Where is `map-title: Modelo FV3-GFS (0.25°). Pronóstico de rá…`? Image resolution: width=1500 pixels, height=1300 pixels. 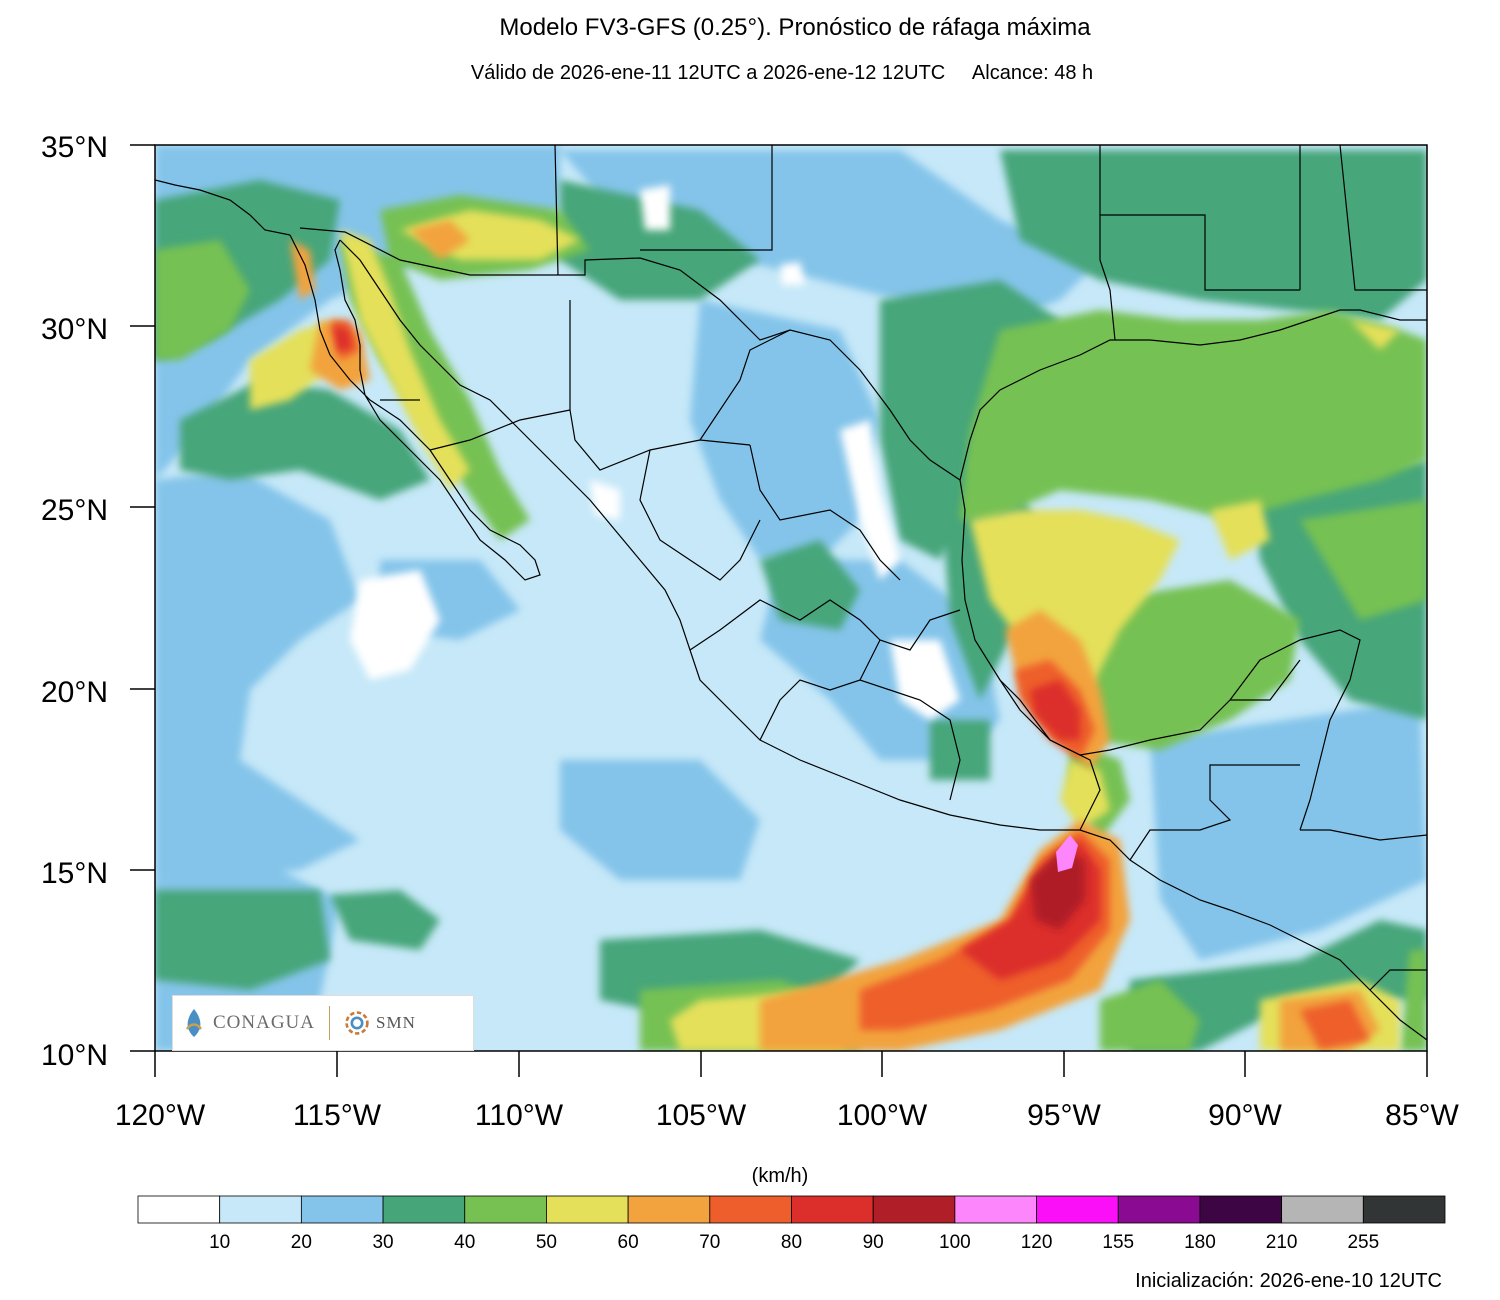
map-title: Modelo FV3-GFS (0.25°). Pronóstico de rá… is located at coordinates (795, 27).